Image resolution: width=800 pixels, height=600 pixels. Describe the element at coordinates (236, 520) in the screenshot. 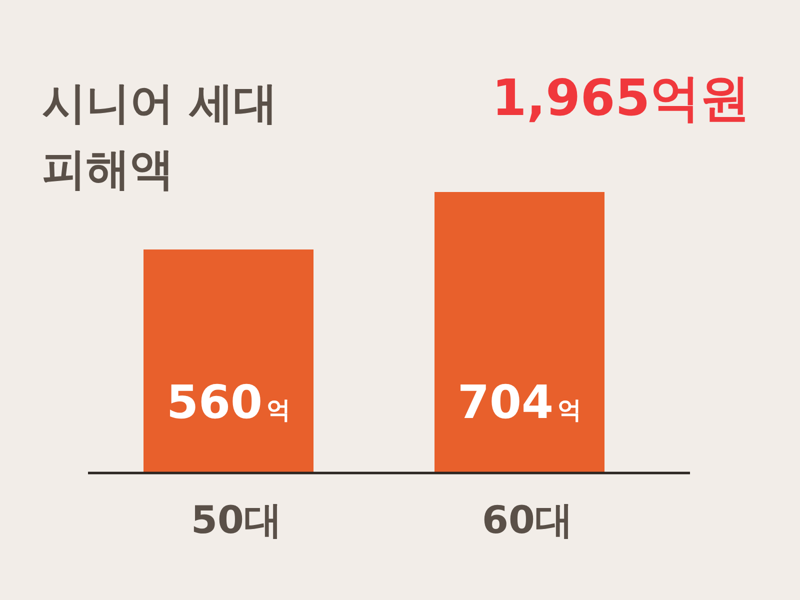

I see `x-tick-label: 50대` at that location.